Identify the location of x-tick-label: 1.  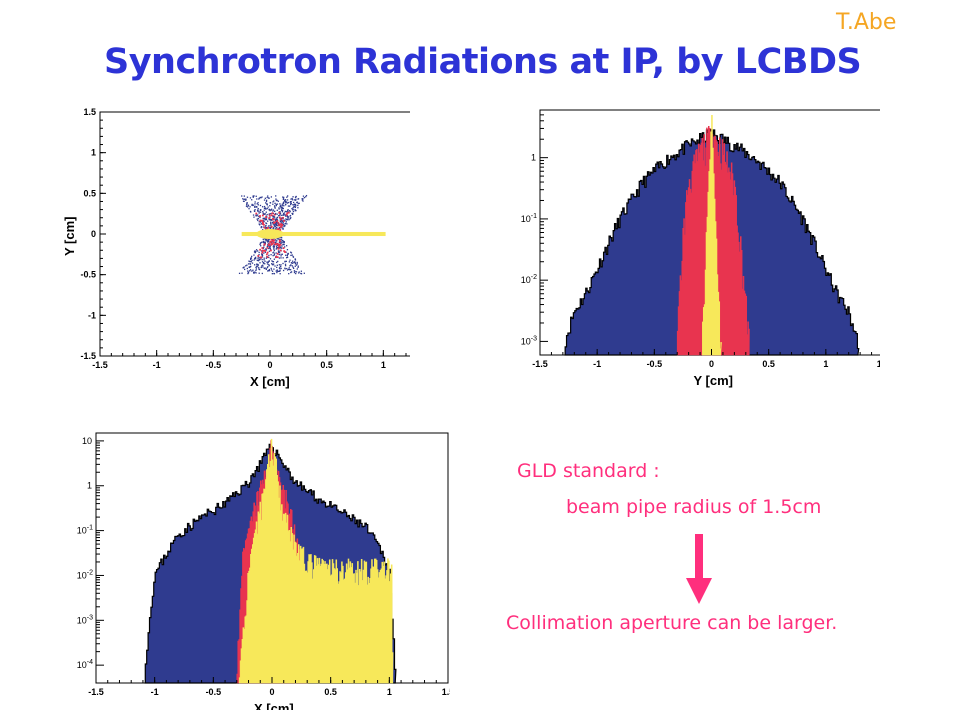
(383, 365).